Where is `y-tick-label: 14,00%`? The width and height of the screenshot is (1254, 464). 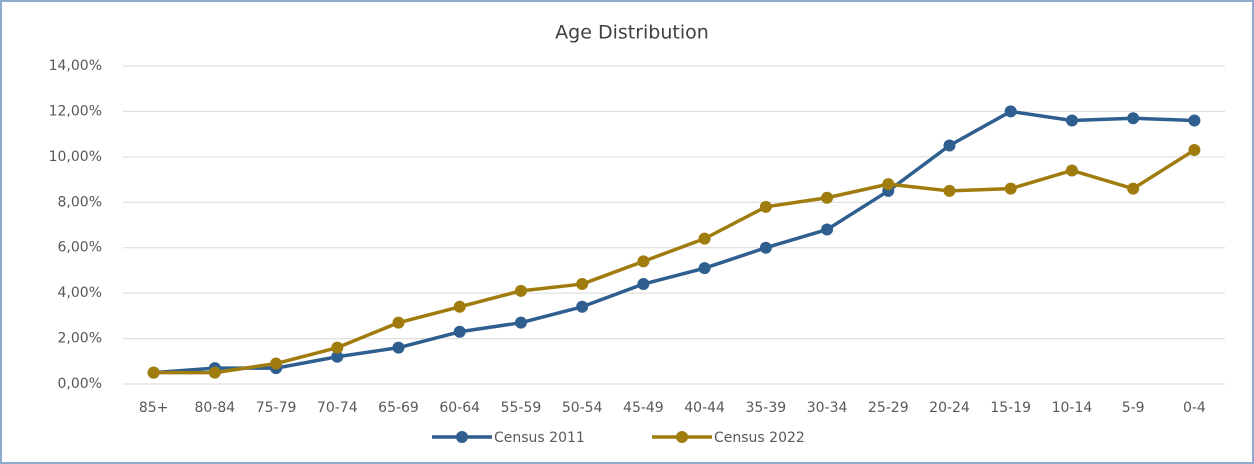
y-tick-label: 14,00% is located at coordinates (75, 66).